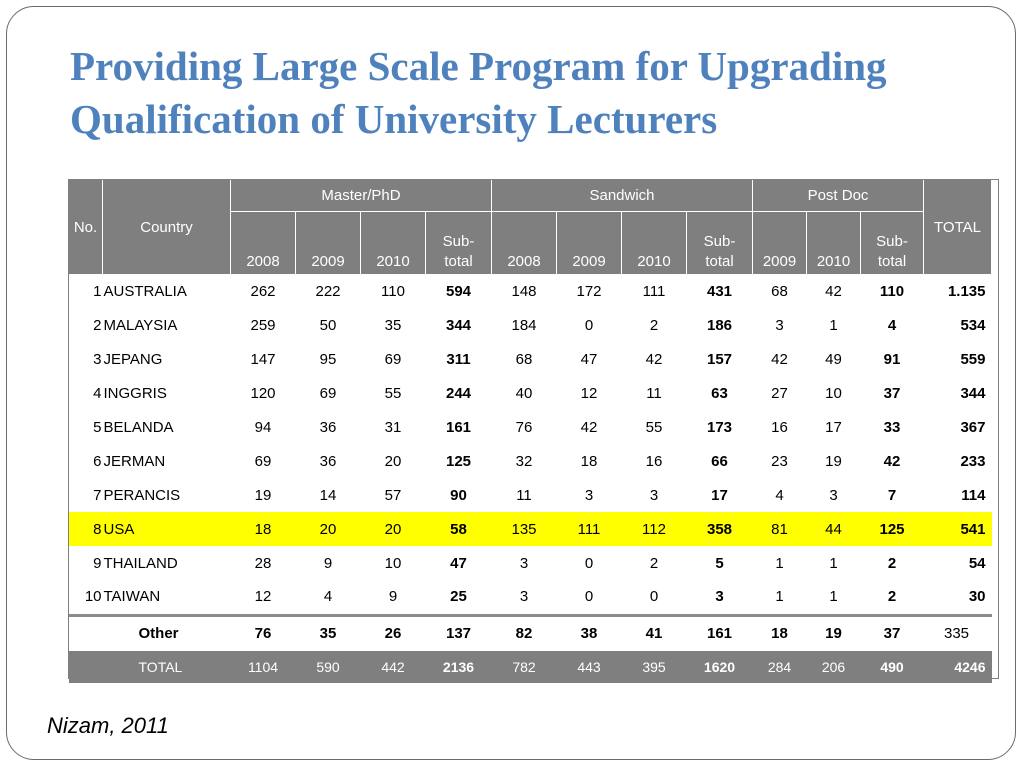  What do you see at coordinates (458, 597) in the screenshot?
I see `subtotal-cell: 25` at bounding box center [458, 597].